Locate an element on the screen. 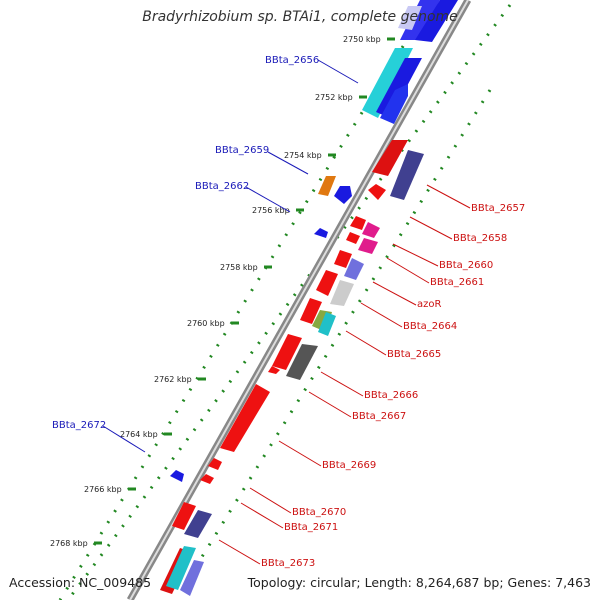 Image resolution: width=600 pixels, height=600 pixels. gene-cyan is located at coordinates (327, 324).